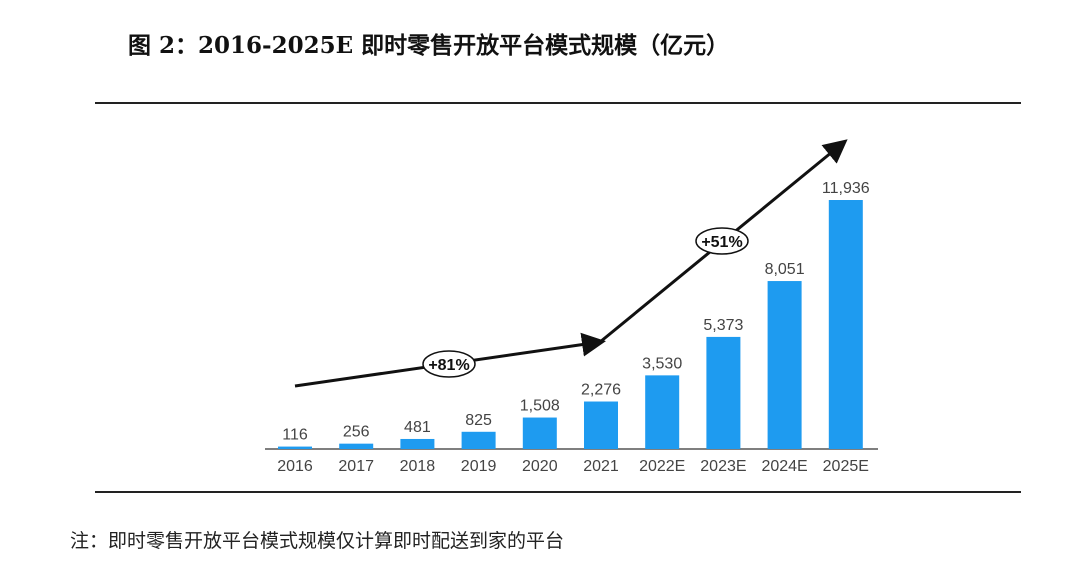 This screenshot has height=571, width=1080. What do you see at coordinates (418, 466) in the screenshot?
I see `x-tick-label: 2018` at bounding box center [418, 466].